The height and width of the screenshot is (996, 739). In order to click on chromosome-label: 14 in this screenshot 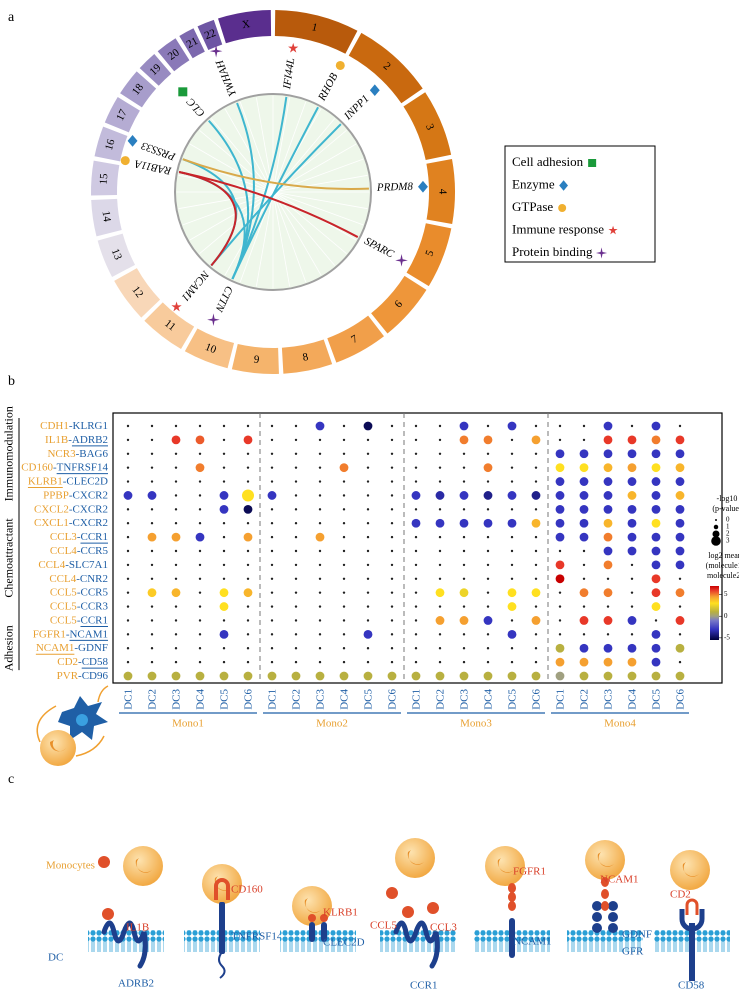, I will do `click(107, 216)`.